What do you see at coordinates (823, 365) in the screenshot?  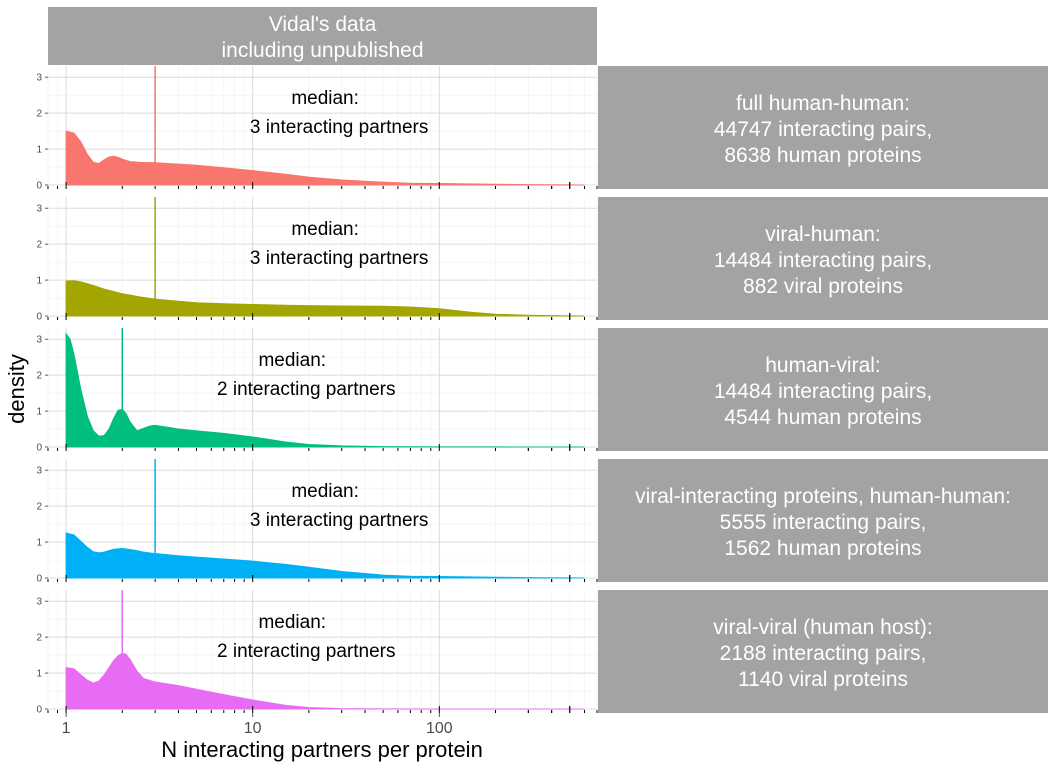 I see `row-strip-label: human-viral:` at bounding box center [823, 365].